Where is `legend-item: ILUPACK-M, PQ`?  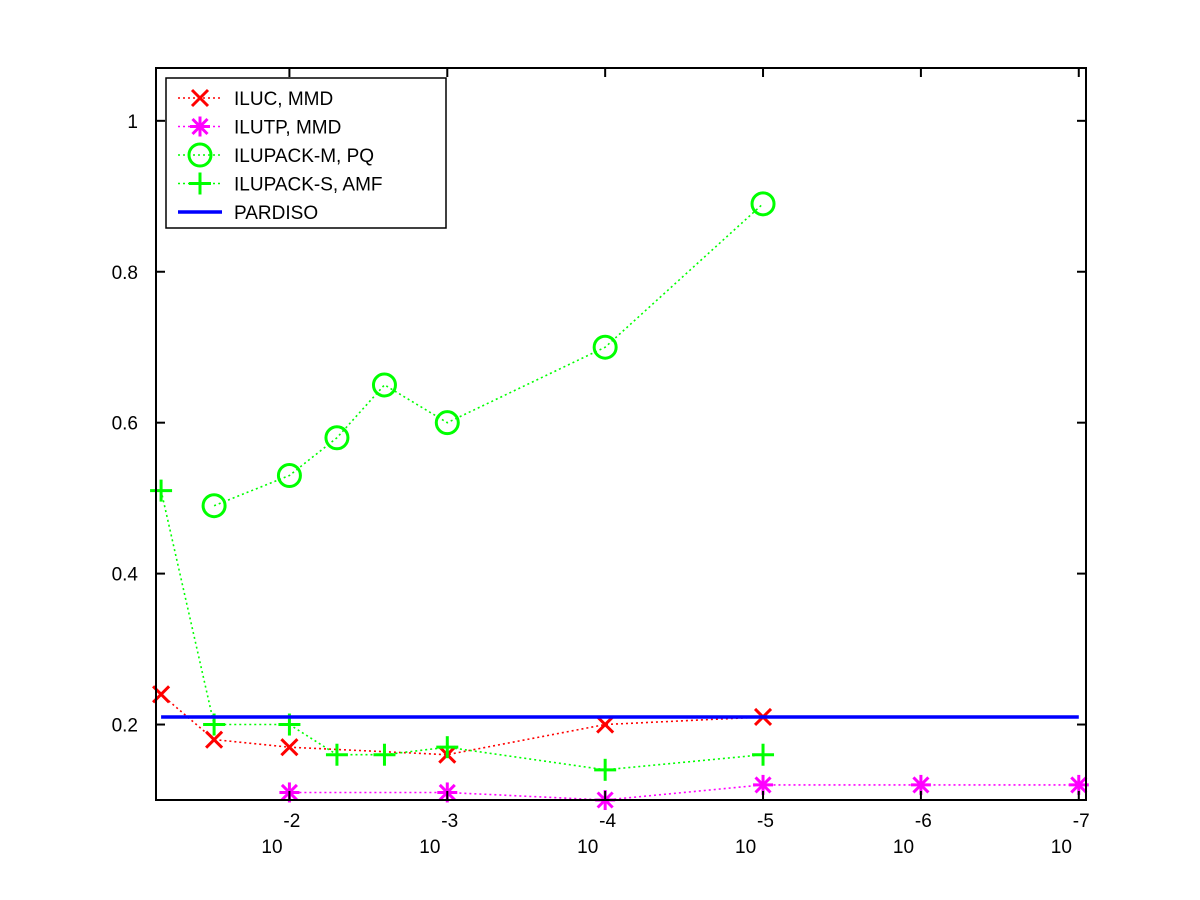 legend-item: ILUPACK-M, PQ is located at coordinates (276, 155).